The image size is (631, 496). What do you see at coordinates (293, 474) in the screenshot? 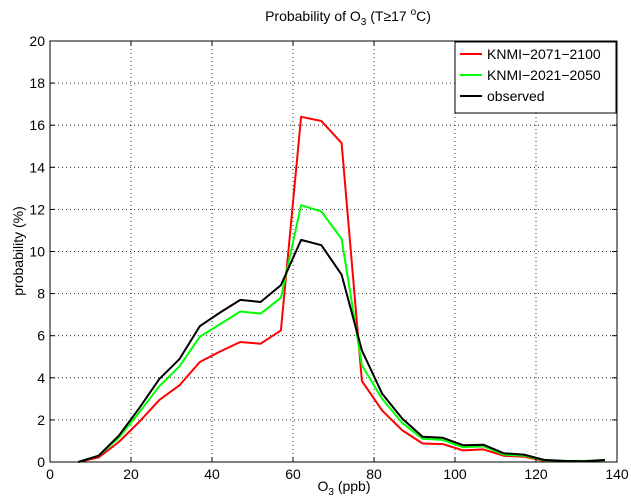
I see `x-tick-label: 60` at bounding box center [293, 474].